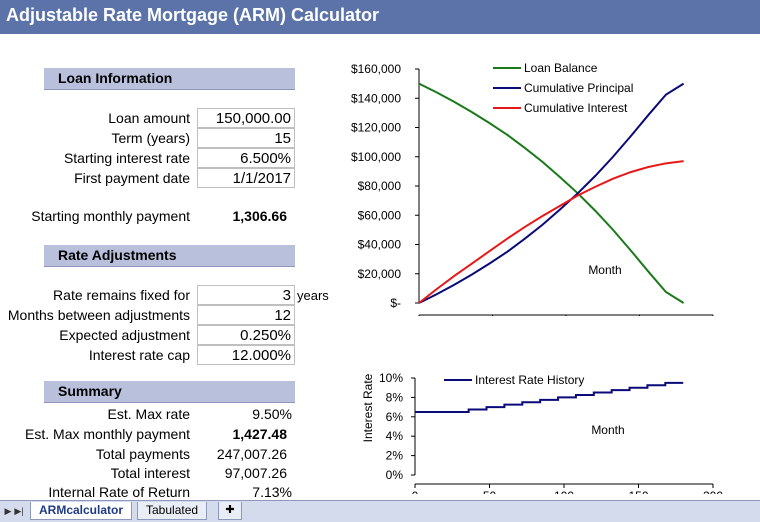 Image resolution: width=760 pixels, height=522 pixels. I want to click on chart1-x-axis-label: Month, so click(604, 270).